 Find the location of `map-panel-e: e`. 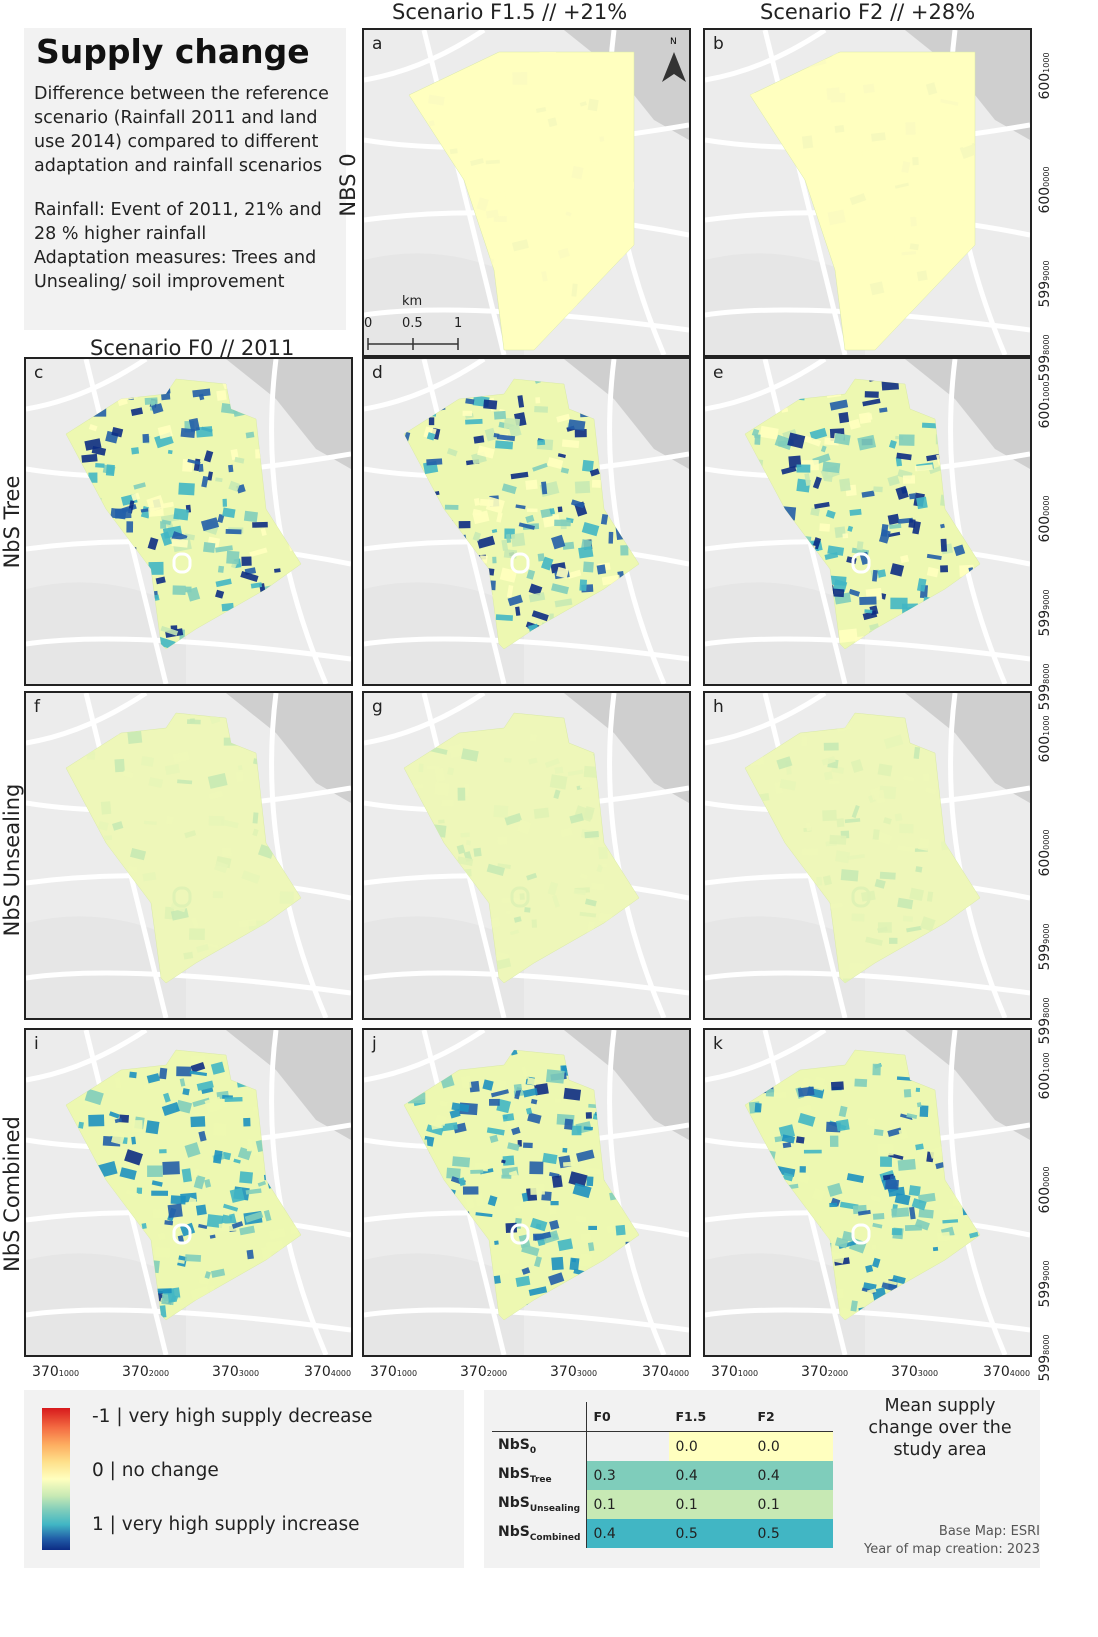

map-panel-e: e is located at coordinates (867, 521).